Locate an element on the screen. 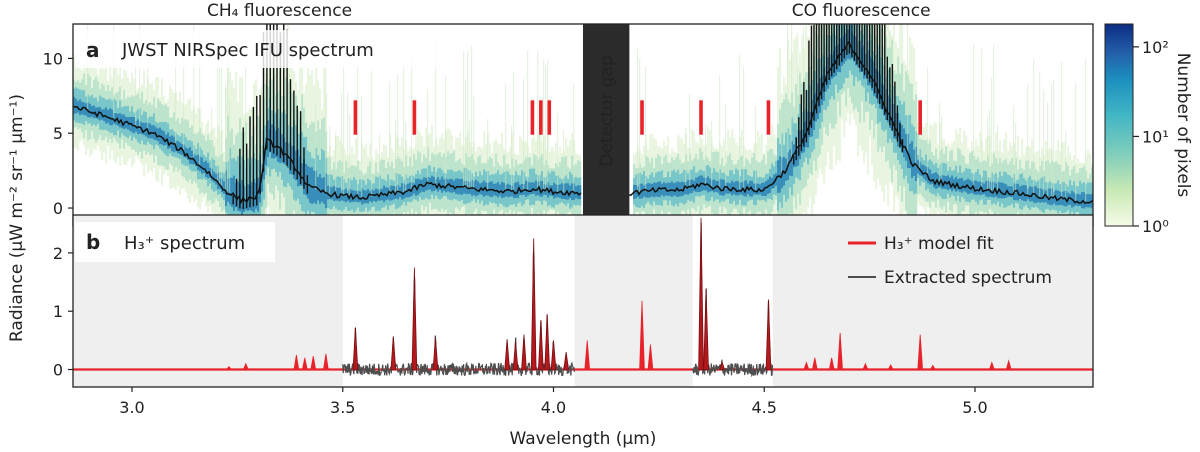 The width and height of the screenshot is (1200, 452). co-fluorescence-label: CO fluorescence is located at coordinates (861, 11).